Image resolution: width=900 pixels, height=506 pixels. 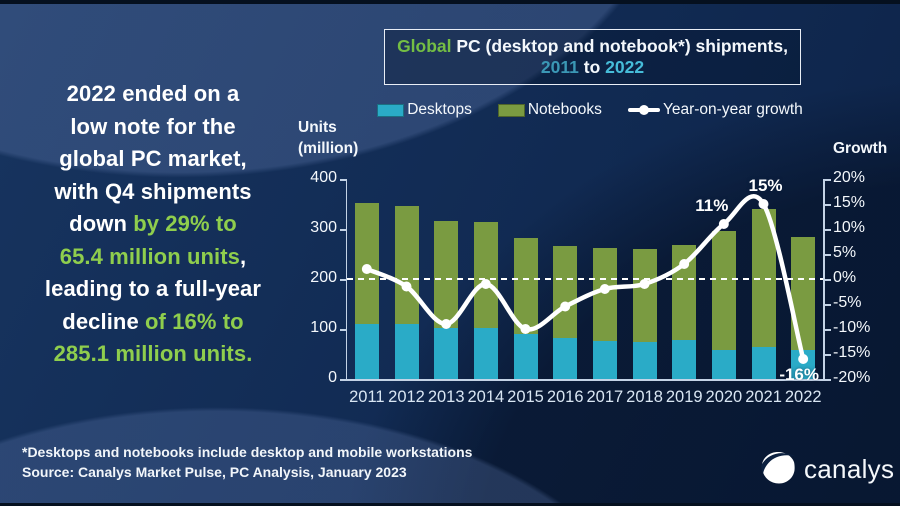 What do you see at coordinates (604, 359) in the screenshot?
I see `bar-desktop-2017` at bounding box center [604, 359].